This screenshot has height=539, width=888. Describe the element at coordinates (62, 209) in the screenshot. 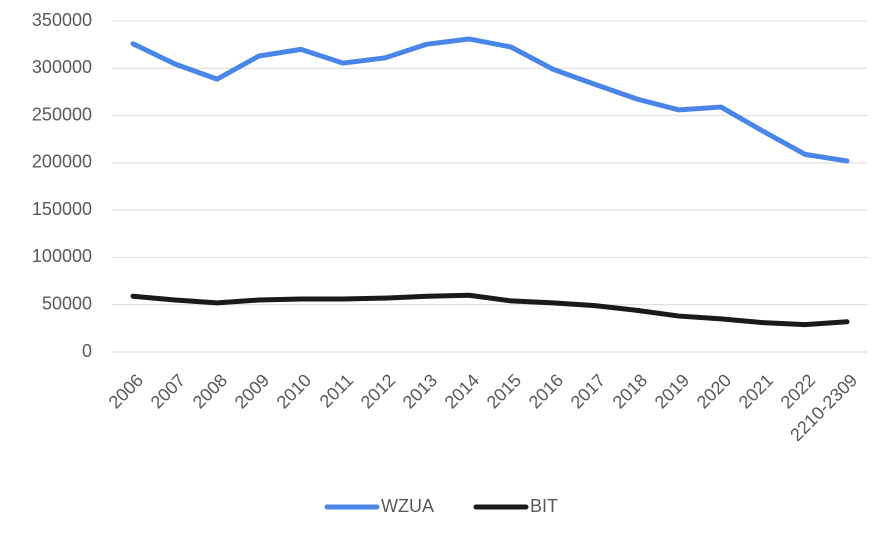

I see `y-tick-label: 150000` at that location.